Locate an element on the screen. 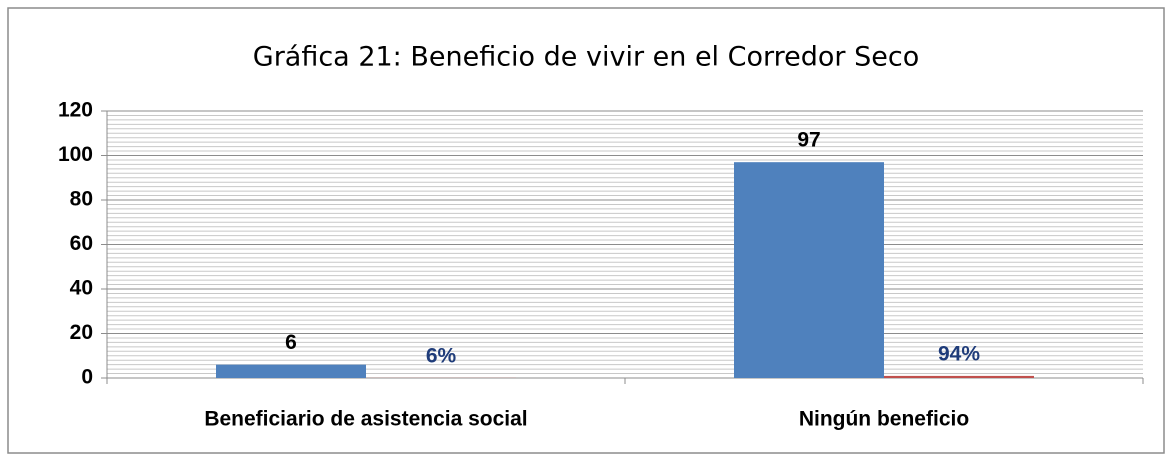 The width and height of the screenshot is (1172, 454). x-tick-label: Ningún beneficio is located at coordinates (884, 419).